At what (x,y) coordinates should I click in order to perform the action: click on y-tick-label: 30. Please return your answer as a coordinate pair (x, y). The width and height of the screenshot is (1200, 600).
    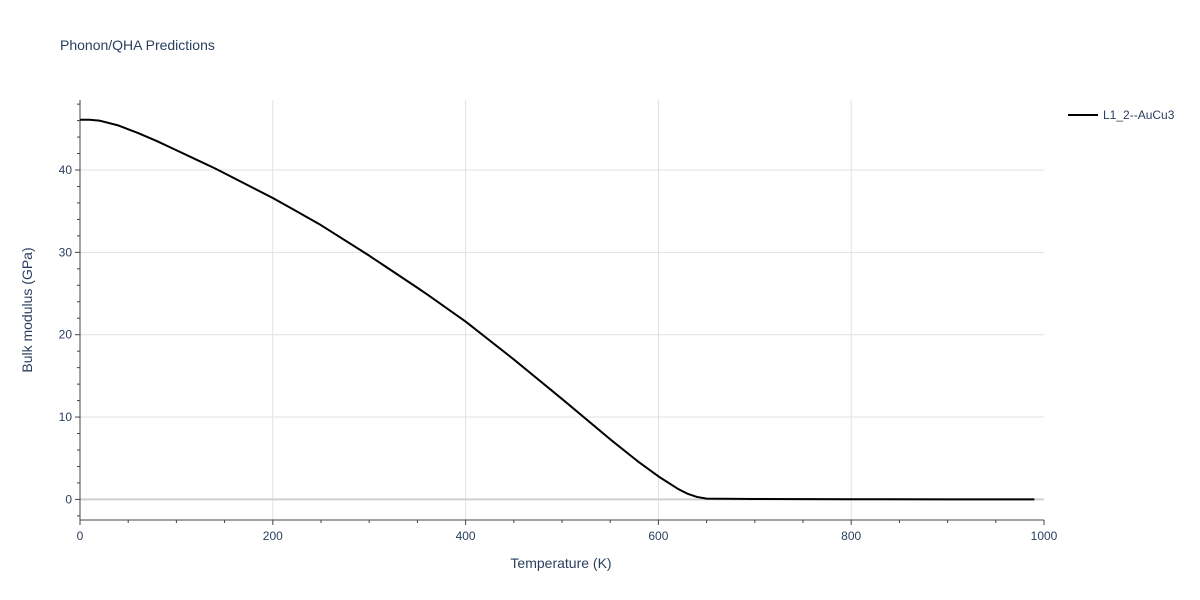
    Looking at the image, I should click on (66, 252).